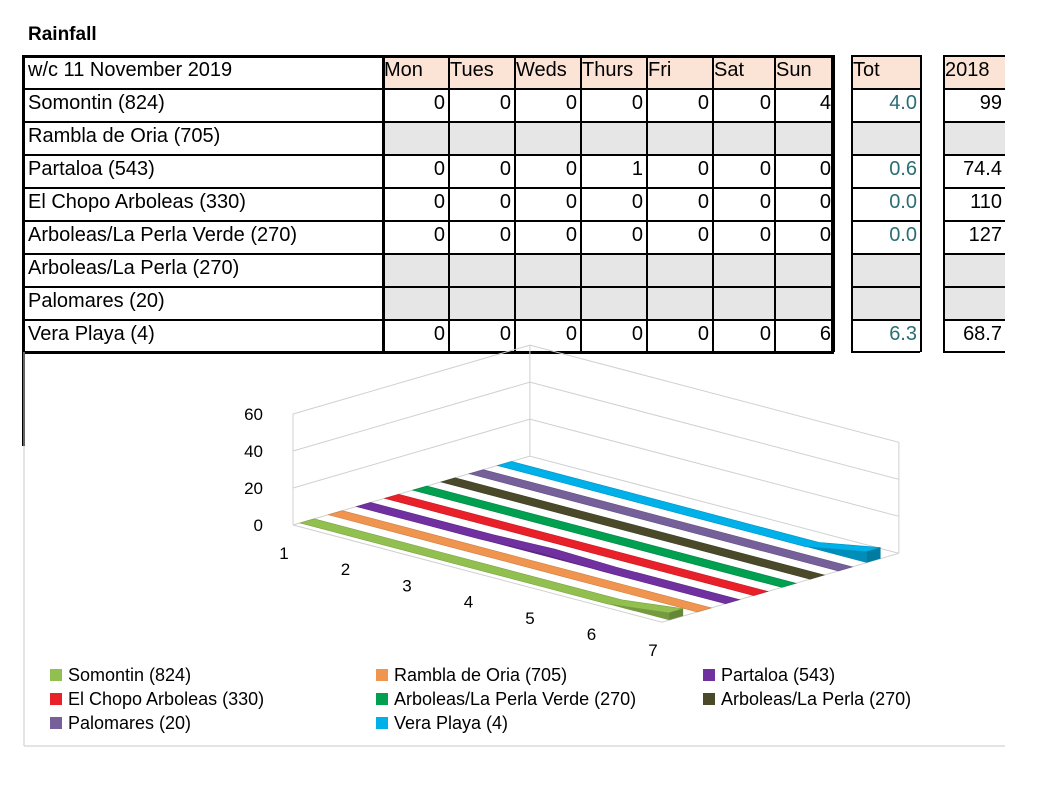 The width and height of the screenshot is (1039, 800). Describe the element at coordinates (885, 71) in the screenshot. I see `tot-header: Tot` at that location.